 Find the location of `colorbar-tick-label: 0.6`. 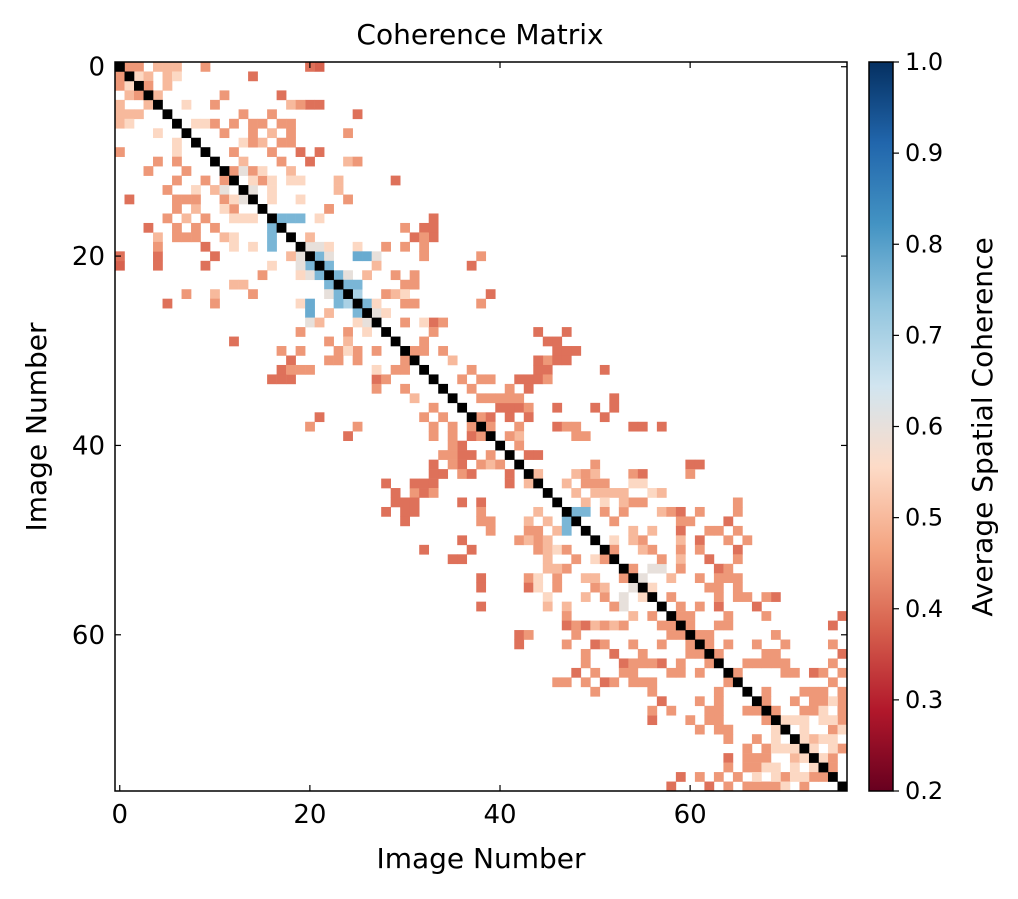

colorbar-tick-label: 0.6 is located at coordinates (924, 427).